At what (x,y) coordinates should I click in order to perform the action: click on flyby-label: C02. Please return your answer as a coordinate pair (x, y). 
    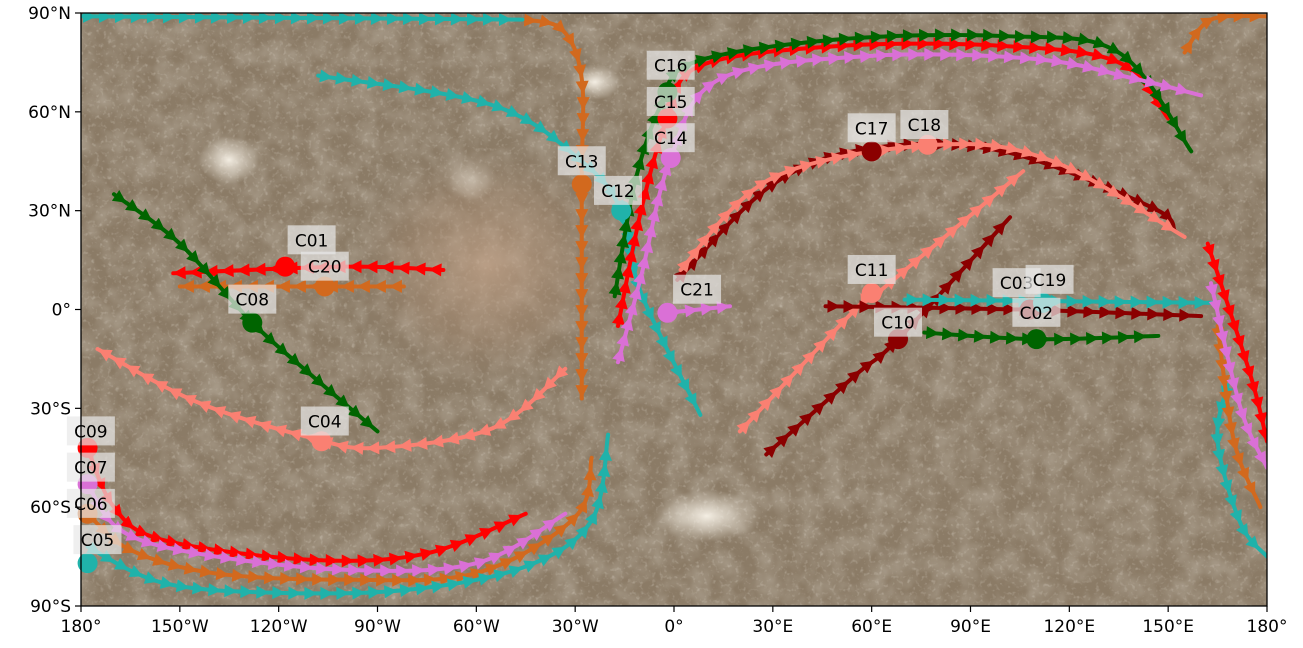
    Looking at the image, I should click on (1037, 314).